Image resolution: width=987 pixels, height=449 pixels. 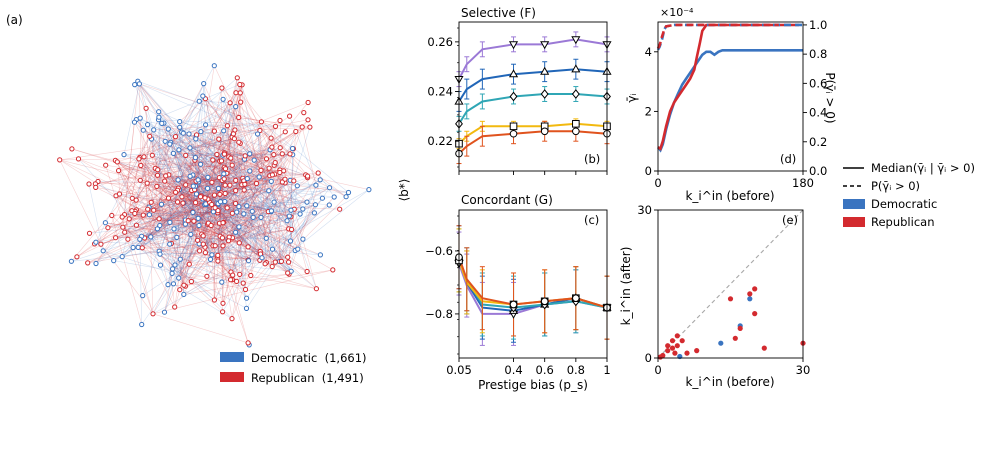 What do you see at coordinates (533, 284) in the screenshot?
I see `panel-c-frame` at bounding box center [533, 284].